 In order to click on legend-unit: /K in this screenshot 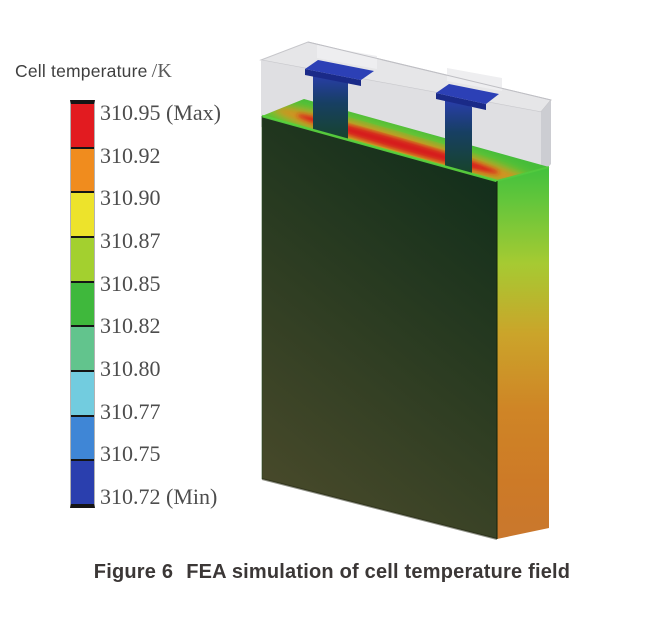, I will do `click(161, 71)`.